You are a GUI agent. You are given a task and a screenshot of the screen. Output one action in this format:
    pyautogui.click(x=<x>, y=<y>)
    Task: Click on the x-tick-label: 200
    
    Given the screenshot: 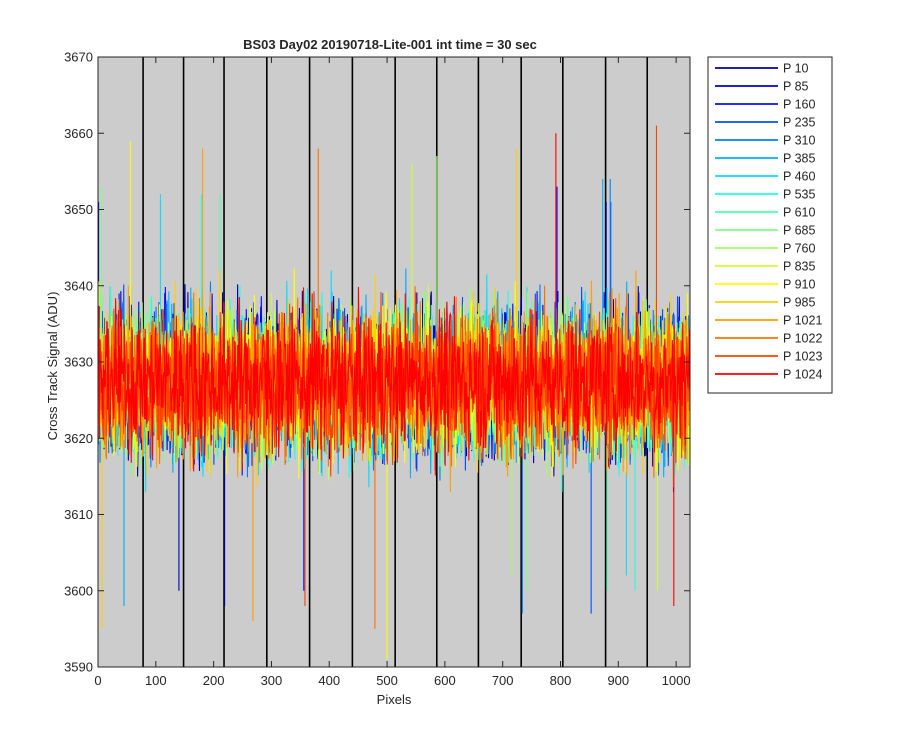 What is the action you would take?
    pyautogui.click(x=214, y=680)
    